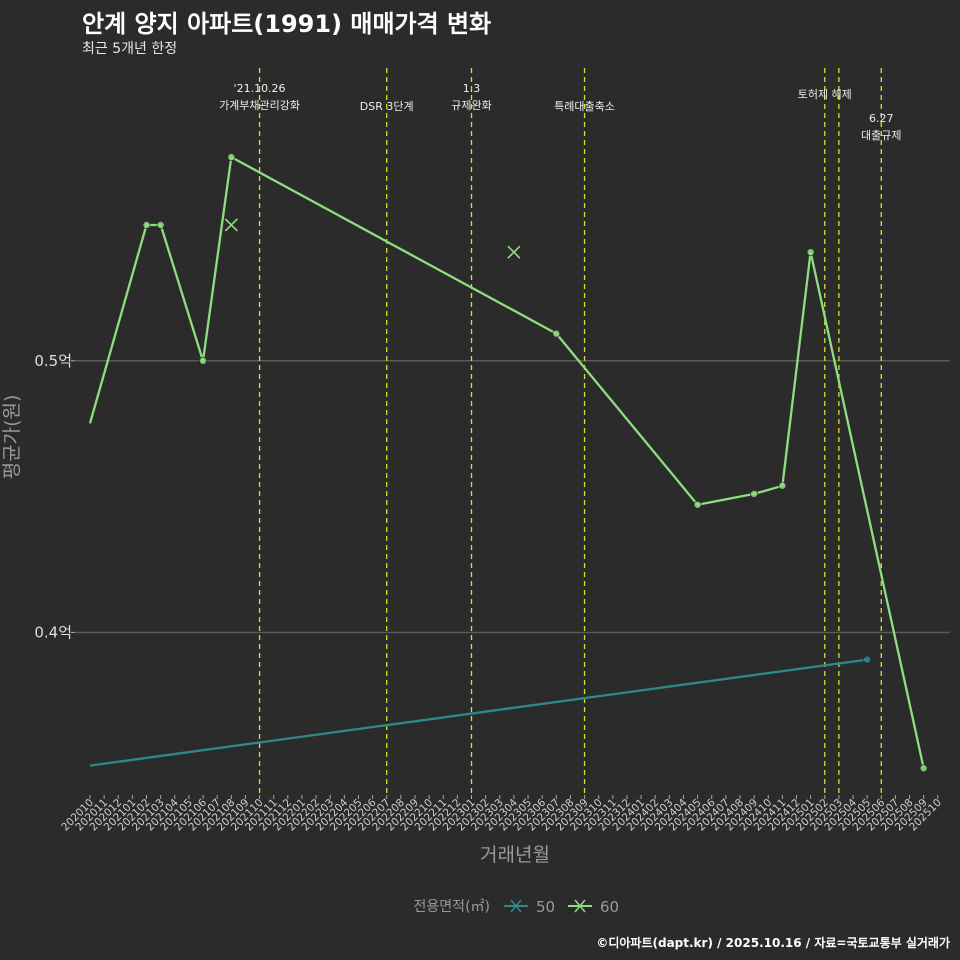 The image size is (960, 960). Describe the element at coordinates (881, 135) in the screenshot. I see `event-label: 대출규제` at that location.